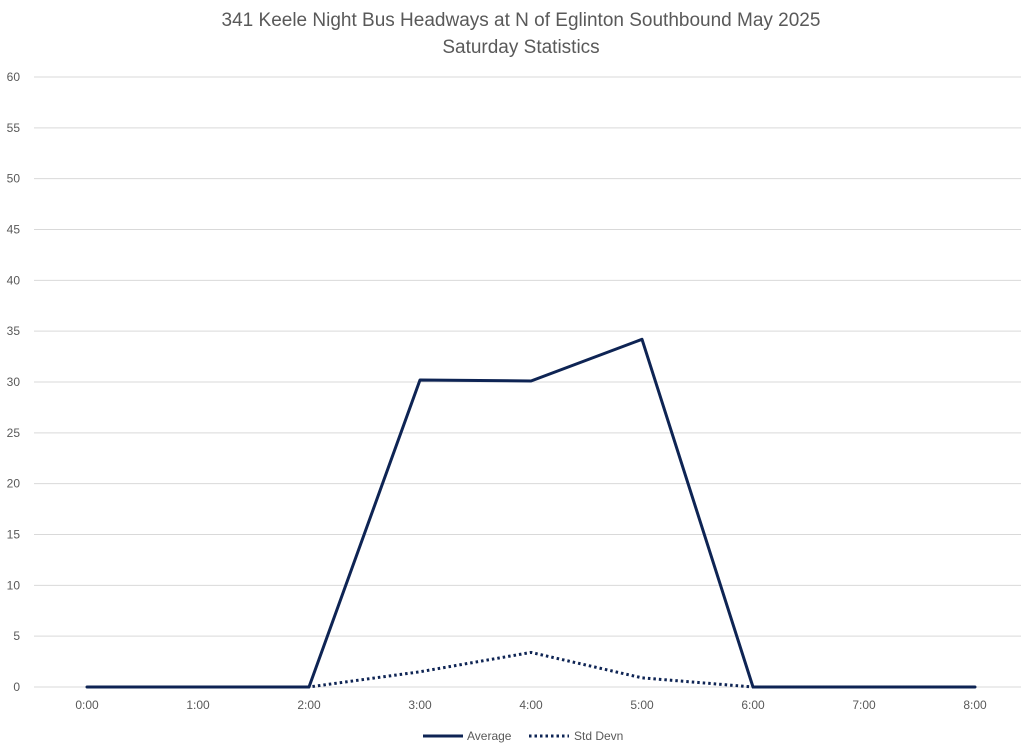  I want to click on y-tick-label: 40, so click(14, 280).